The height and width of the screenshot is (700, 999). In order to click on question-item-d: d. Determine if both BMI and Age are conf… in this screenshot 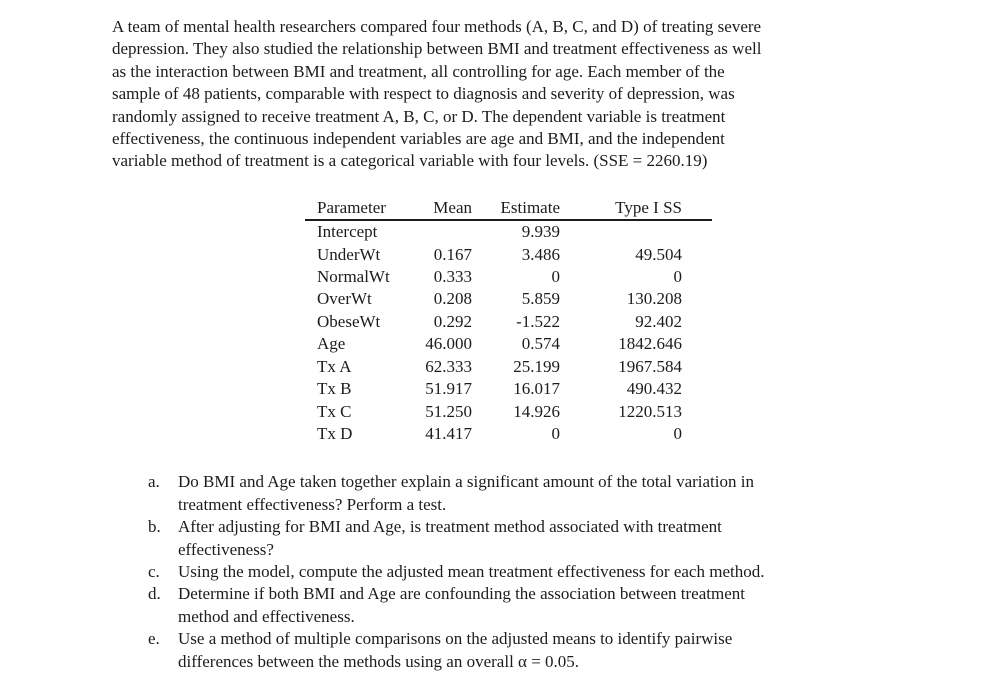, I will do `click(573, 605)`.